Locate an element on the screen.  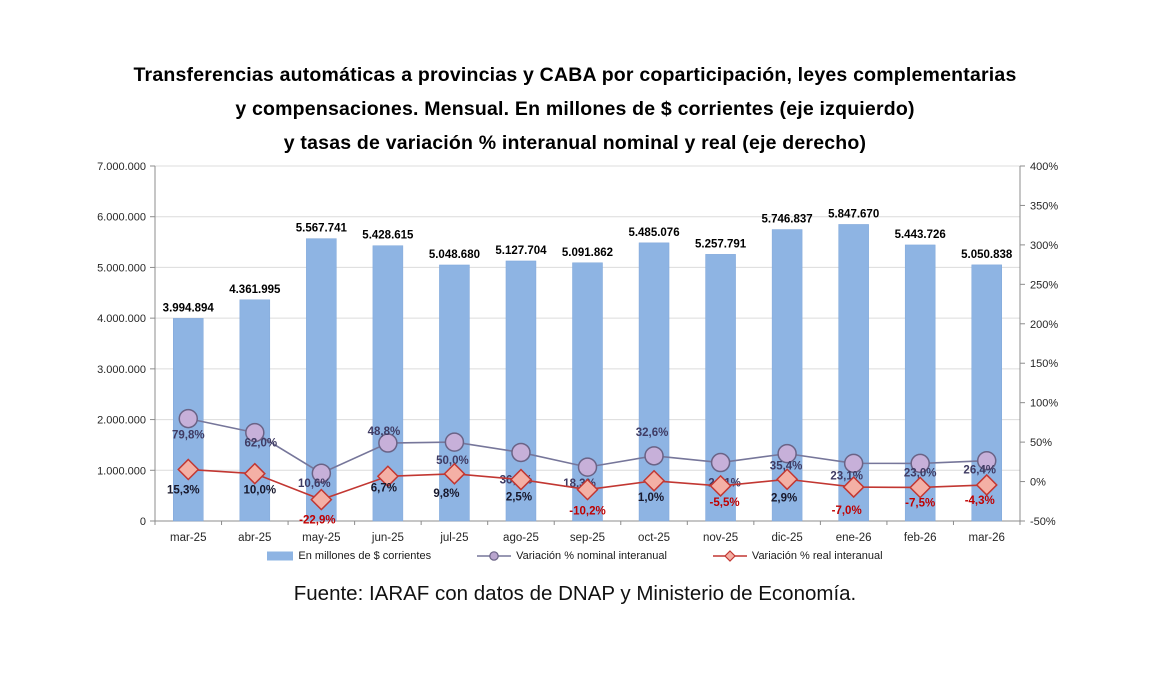
real-value-label: 2,5% is located at coordinates (519, 498).